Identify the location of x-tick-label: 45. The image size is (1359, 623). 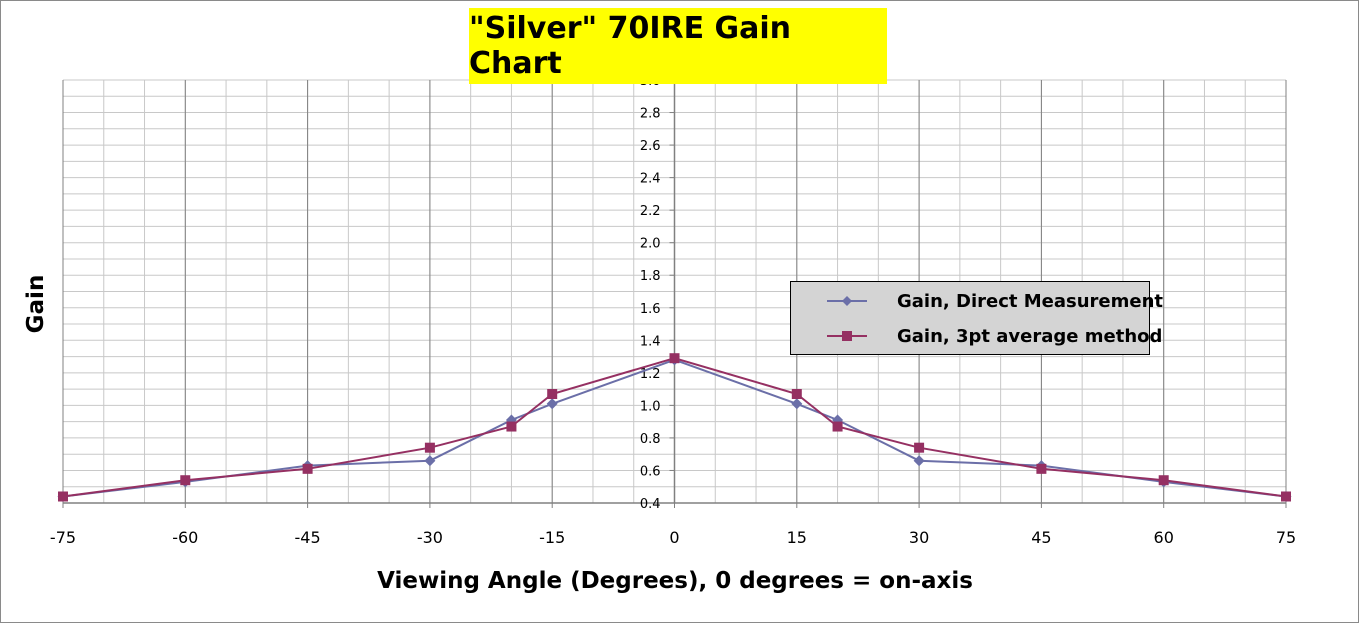
(1041, 537).